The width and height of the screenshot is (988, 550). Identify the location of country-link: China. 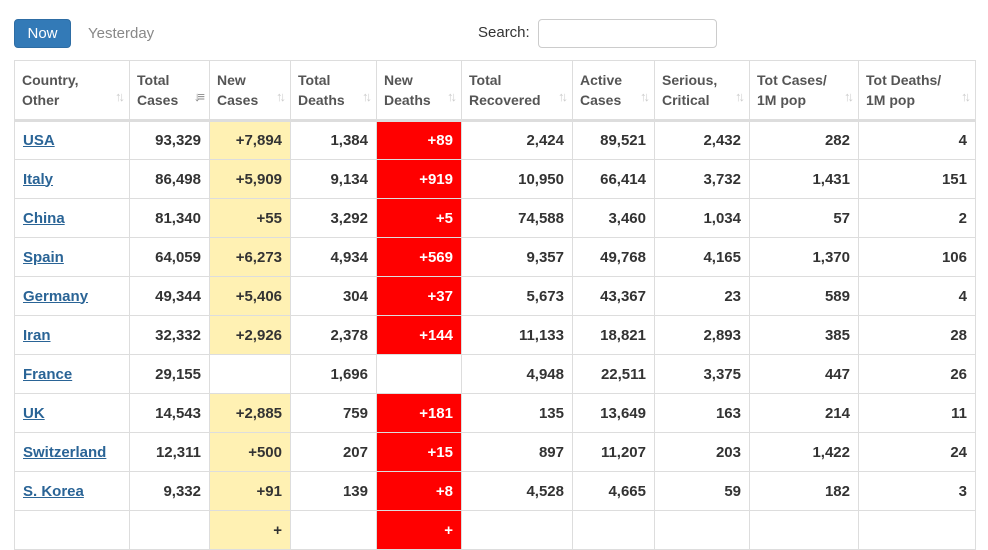
(44, 218).